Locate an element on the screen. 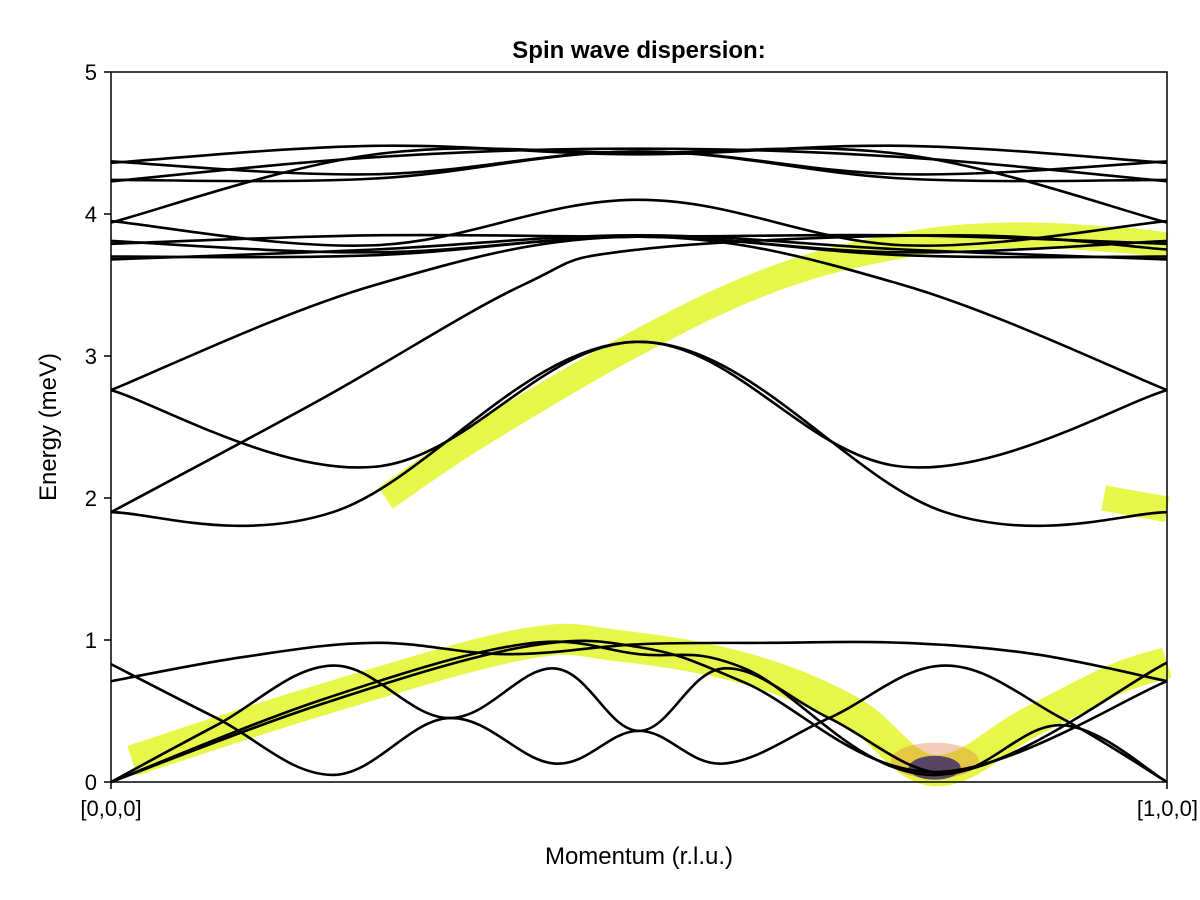 The image size is (1200, 900). x-tick-label-0: [0,0,0] is located at coordinates (110, 808).